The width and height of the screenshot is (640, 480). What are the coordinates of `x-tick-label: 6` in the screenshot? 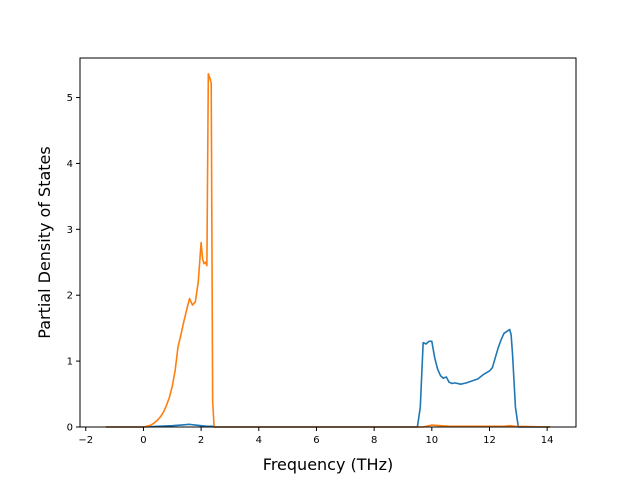 It's located at (316, 440).